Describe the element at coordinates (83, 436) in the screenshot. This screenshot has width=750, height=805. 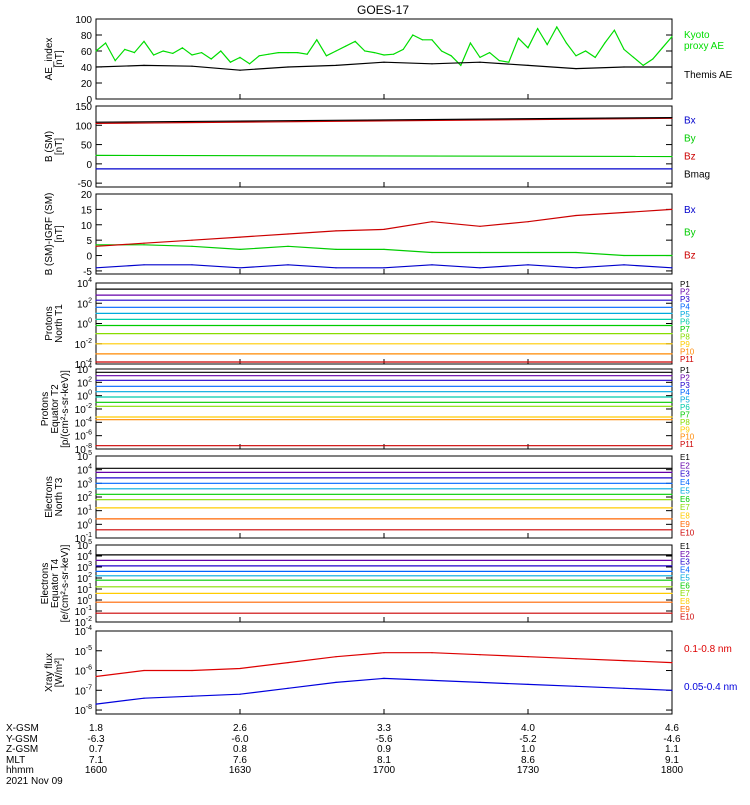
I see `y-tick-label: 10⁻⁶` at that location.